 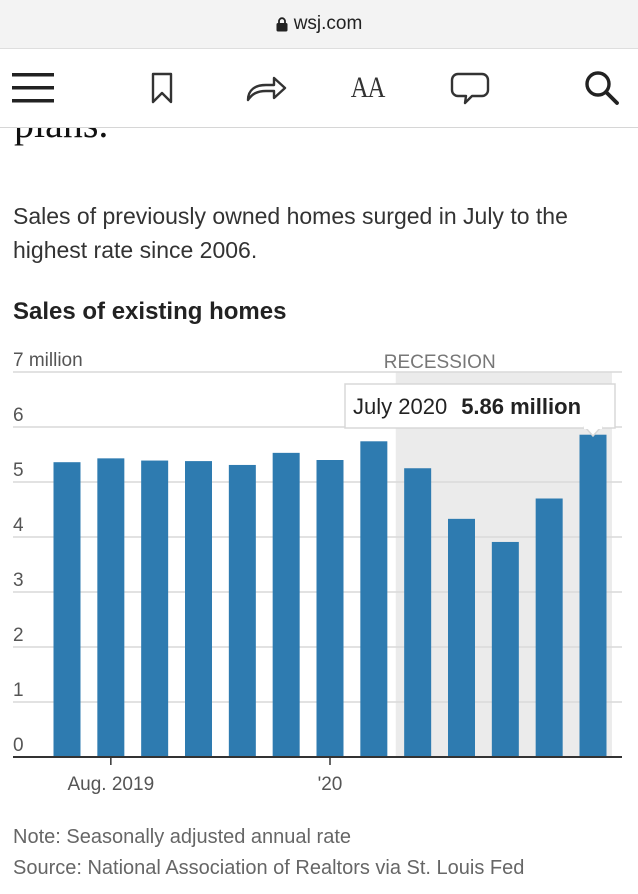 I want to click on comments-button, so click(x=470, y=88).